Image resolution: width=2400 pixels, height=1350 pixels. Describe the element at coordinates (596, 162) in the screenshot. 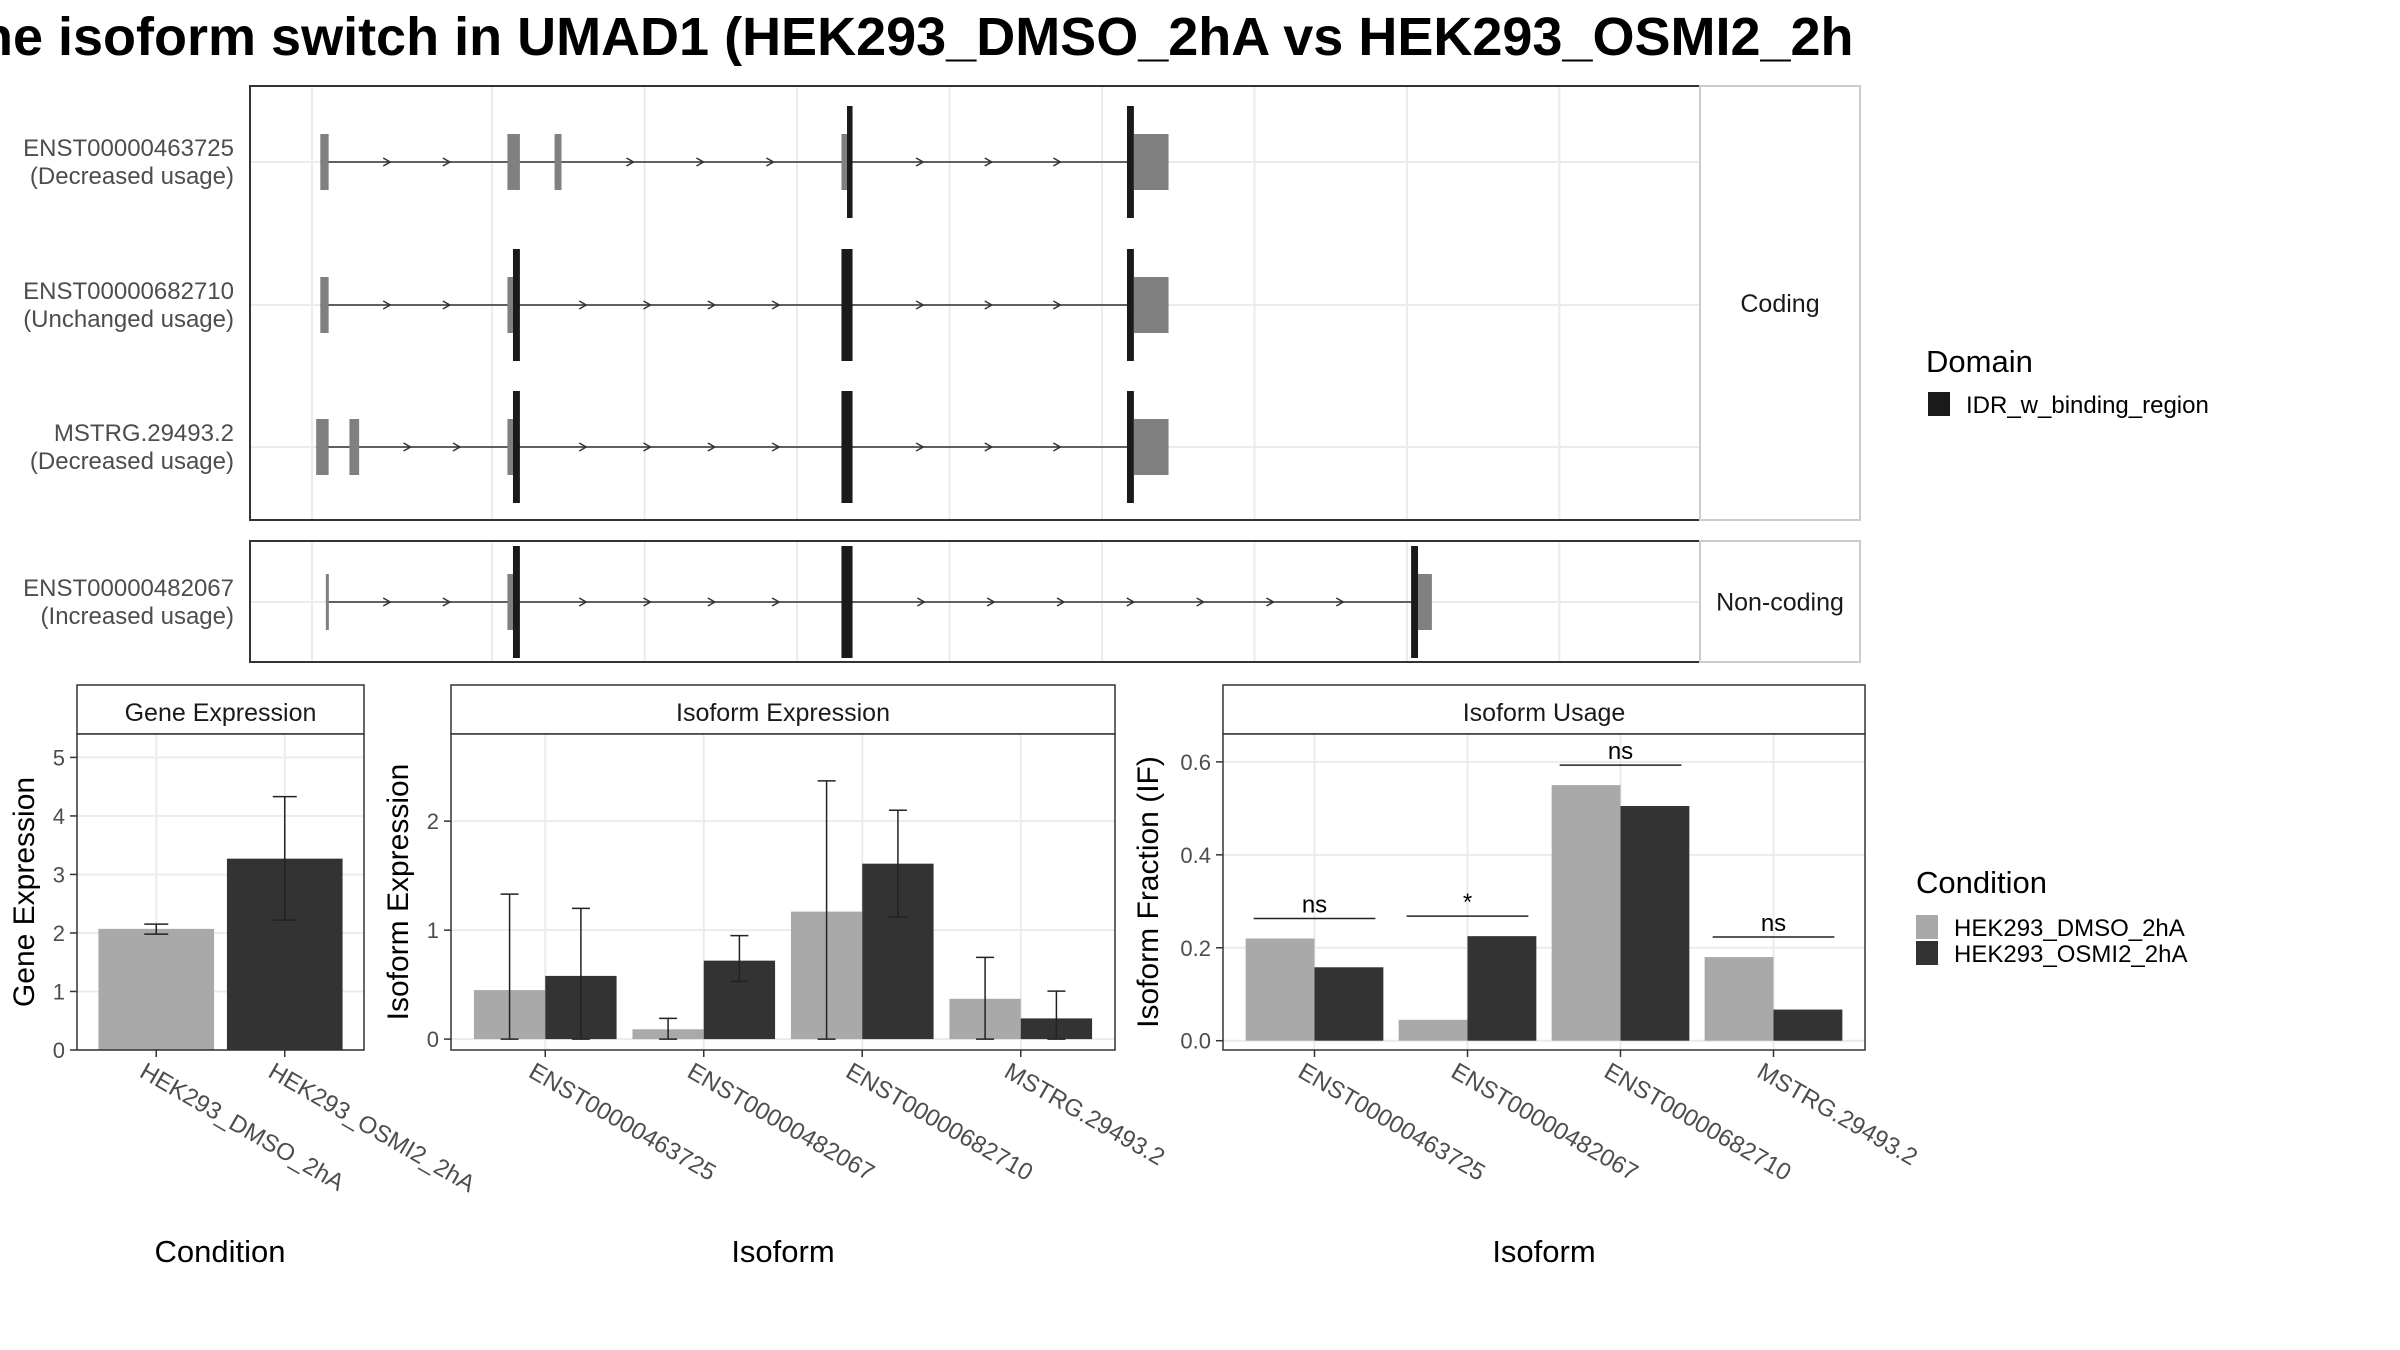

I see `transcript-track: ENST00000463725(Decreased usage)` at that location.